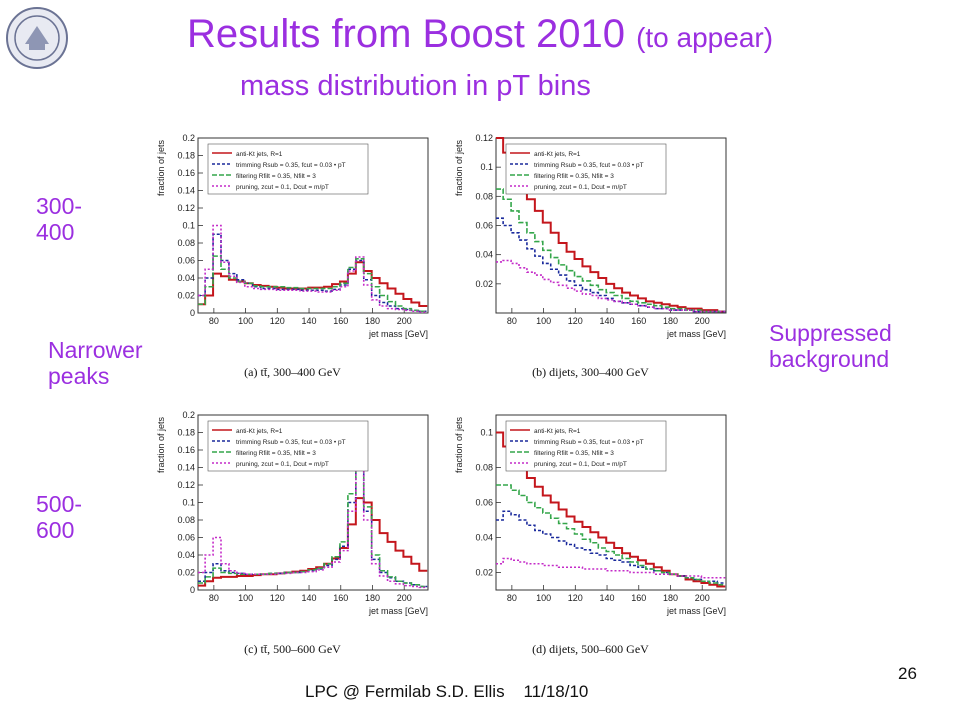 The width and height of the screenshot is (960, 720). Describe the element at coordinates (590, 649) in the screenshot. I see `caption-d: (d) dijets, 500–600 GeV` at that location.